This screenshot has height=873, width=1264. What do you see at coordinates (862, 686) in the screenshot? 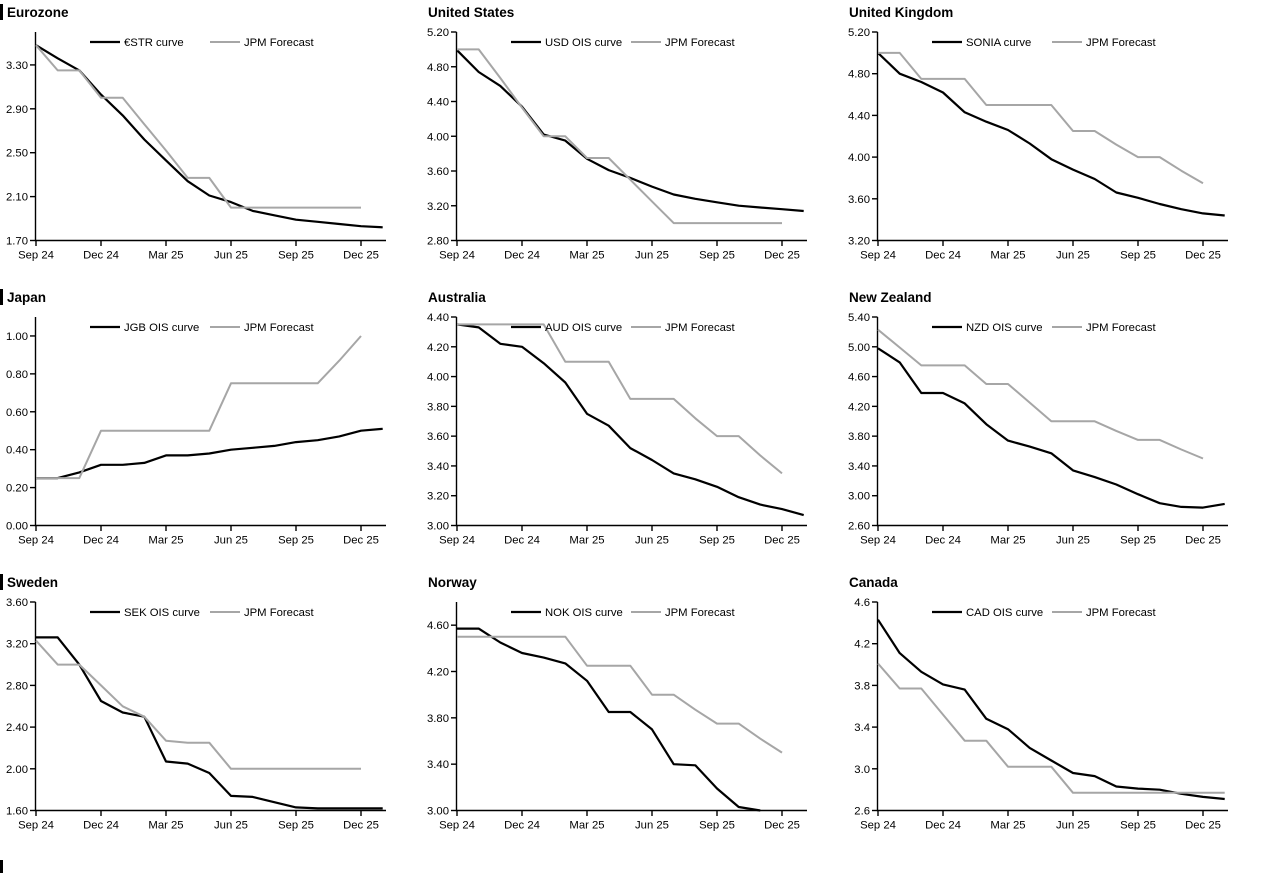
I see `y-tick-label: 3.8` at bounding box center [862, 686].